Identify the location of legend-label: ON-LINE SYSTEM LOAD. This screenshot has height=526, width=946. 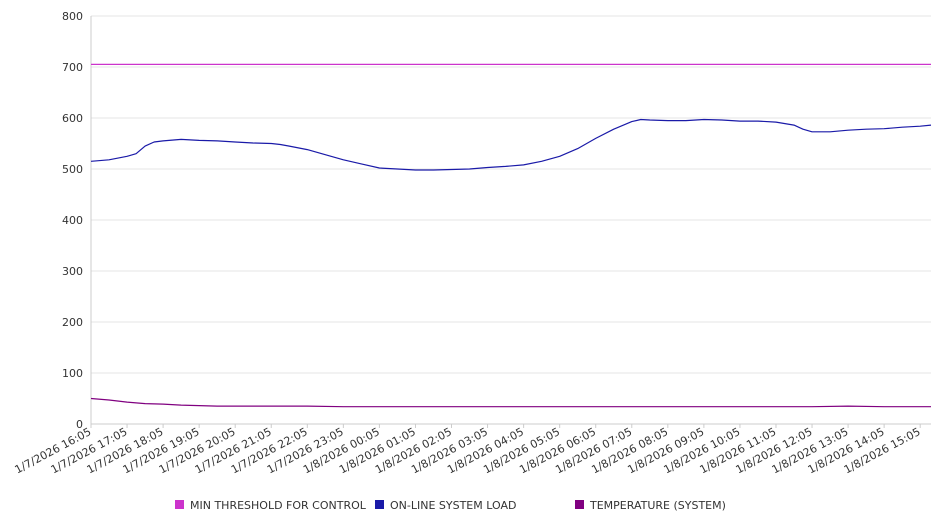
(453, 505).